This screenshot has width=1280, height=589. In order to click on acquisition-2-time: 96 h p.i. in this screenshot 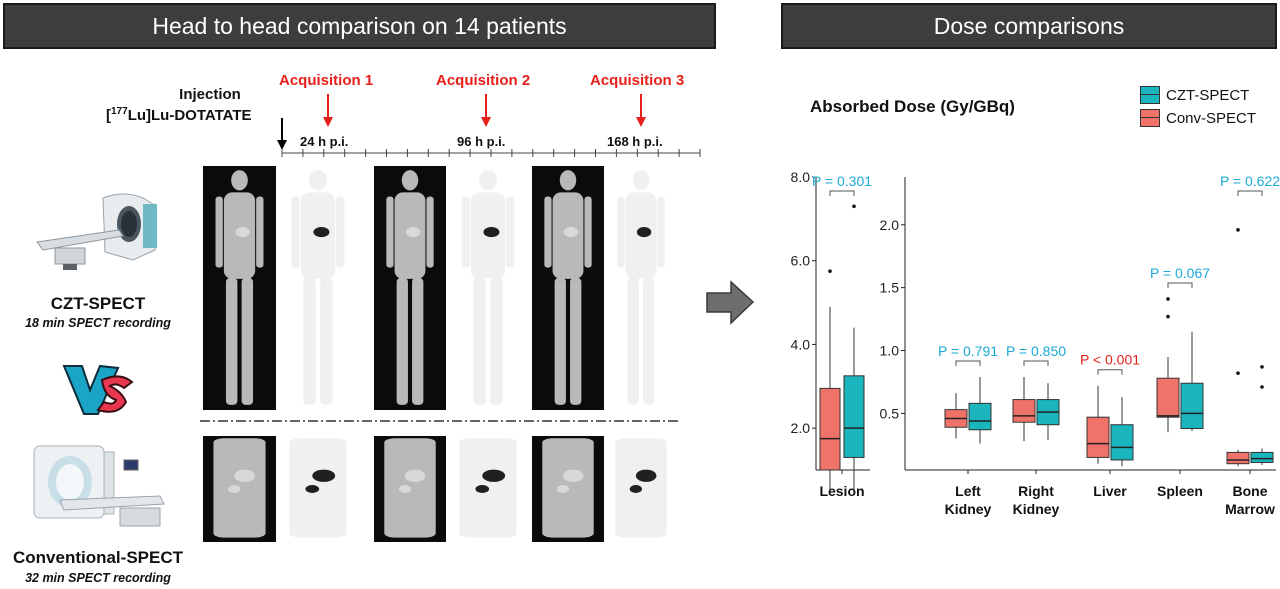, I will do `click(481, 141)`.